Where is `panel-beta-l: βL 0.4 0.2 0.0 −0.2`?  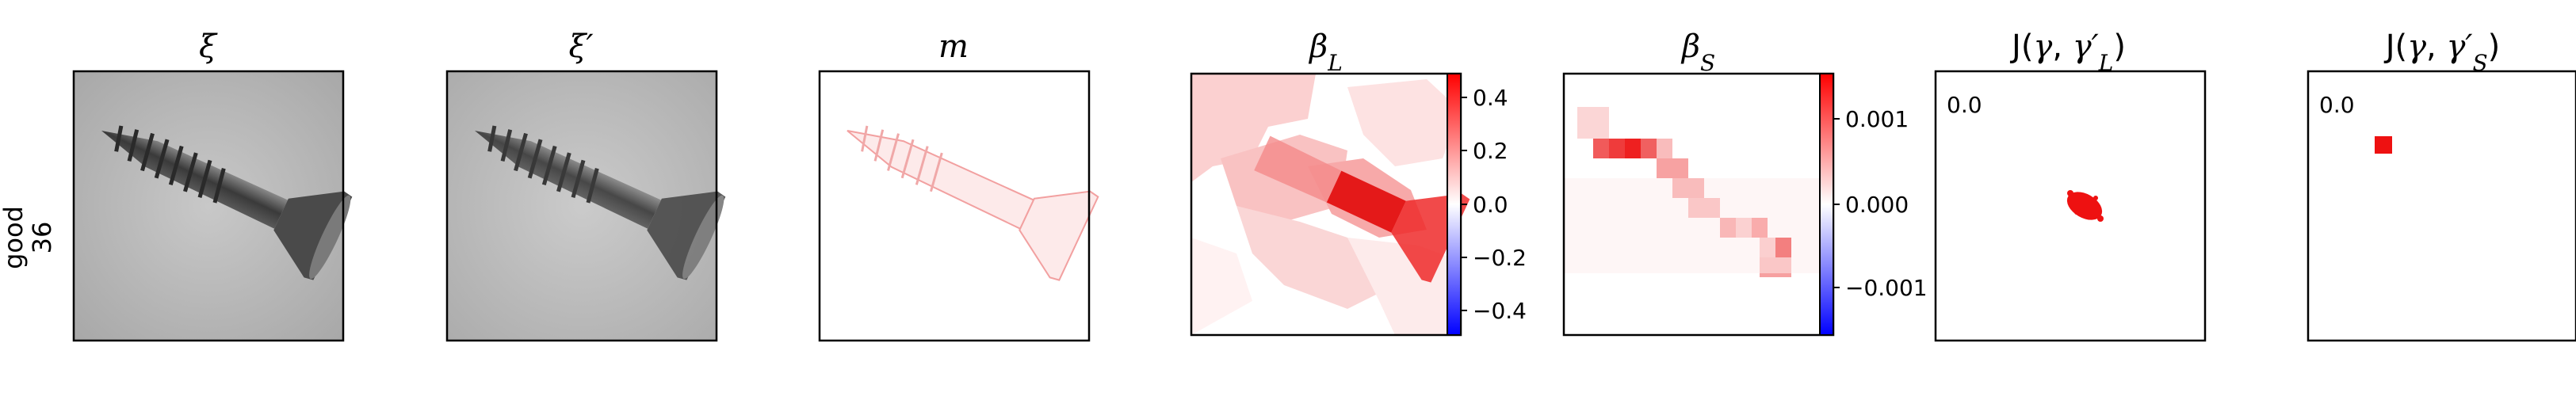
panel-beta-l: βL 0.4 0.2 0.0 −0.2 is located at coordinates (1358, 183).